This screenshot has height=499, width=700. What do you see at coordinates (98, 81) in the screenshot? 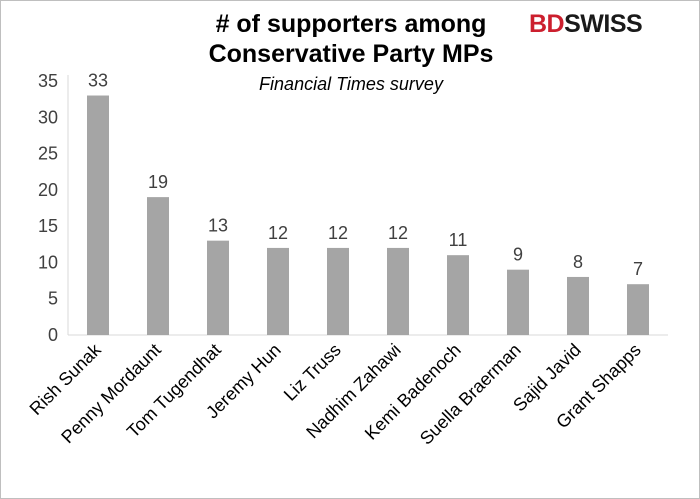
I see `data-label: 33` at bounding box center [98, 81].